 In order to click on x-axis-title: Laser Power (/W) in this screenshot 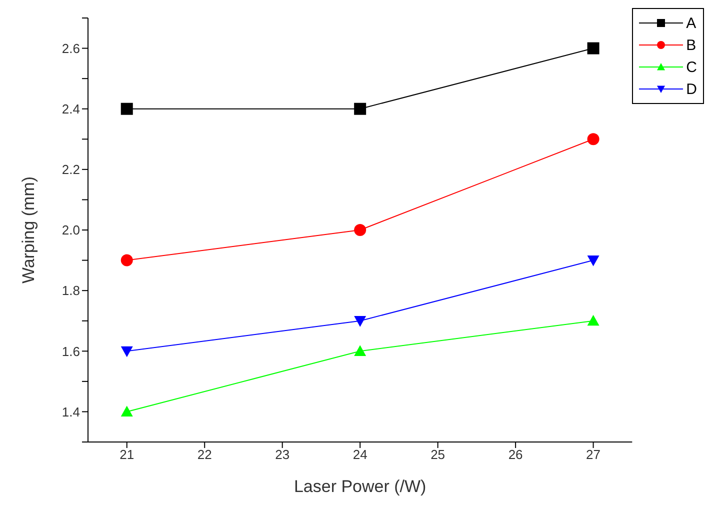, I will do `click(360, 486)`.